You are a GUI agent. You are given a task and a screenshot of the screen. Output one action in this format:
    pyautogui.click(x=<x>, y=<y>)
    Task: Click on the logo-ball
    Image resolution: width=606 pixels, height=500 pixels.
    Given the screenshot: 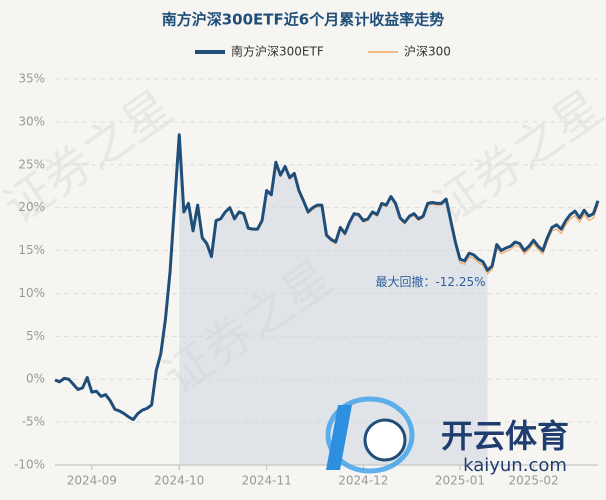 What is the action you would take?
    pyautogui.click(x=385, y=440)
    